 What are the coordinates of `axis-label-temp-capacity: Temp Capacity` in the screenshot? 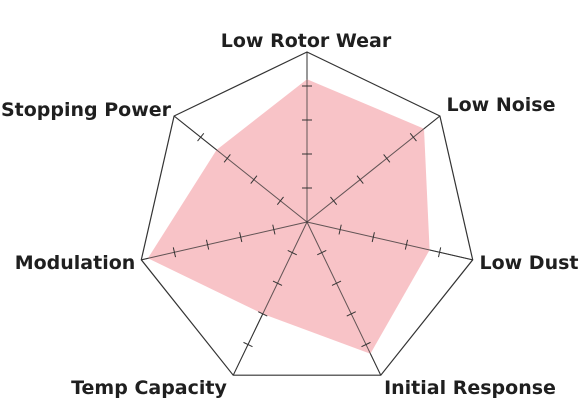 It's located at (149, 388).